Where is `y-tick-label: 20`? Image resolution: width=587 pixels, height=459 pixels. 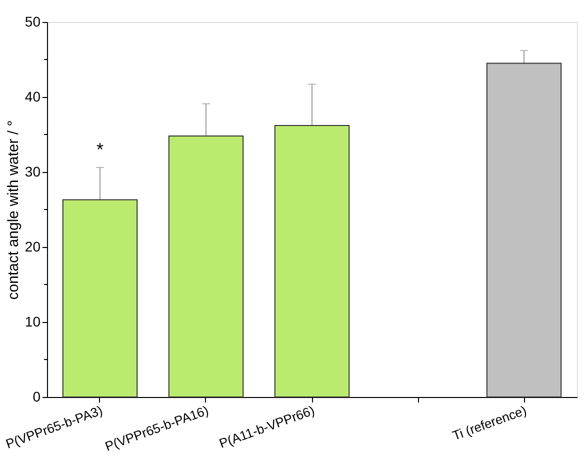 y-tick-label: 20 is located at coordinates (32, 246).